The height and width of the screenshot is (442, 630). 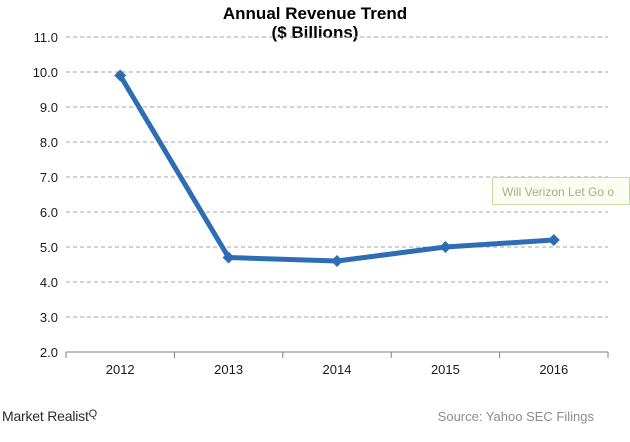 I want to click on y-tick-label: 4.0, so click(x=49, y=282).